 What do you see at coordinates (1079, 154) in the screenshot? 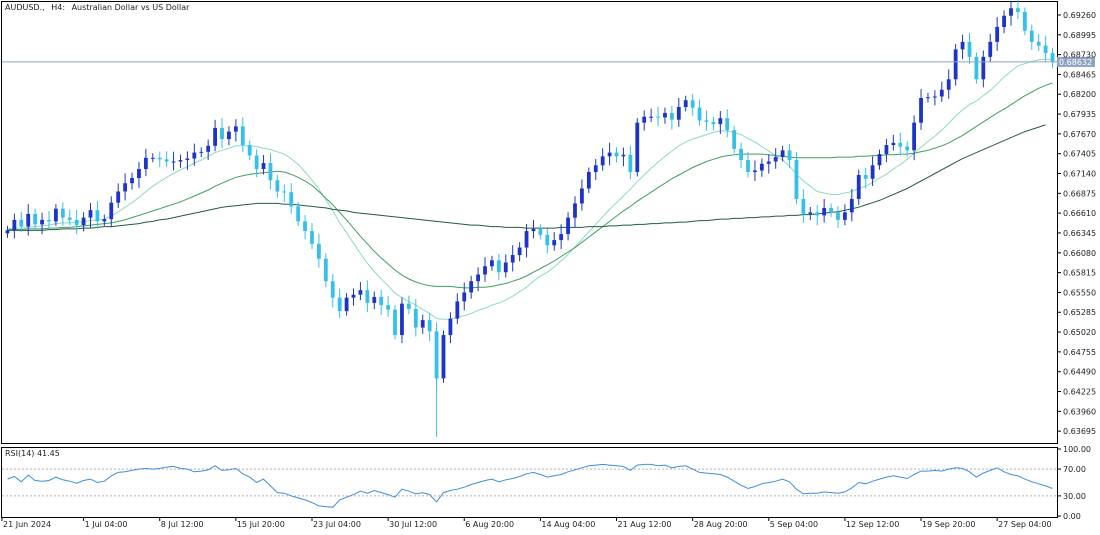
I see `price-axis-tick-label: 0.67405` at bounding box center [1079, 154].